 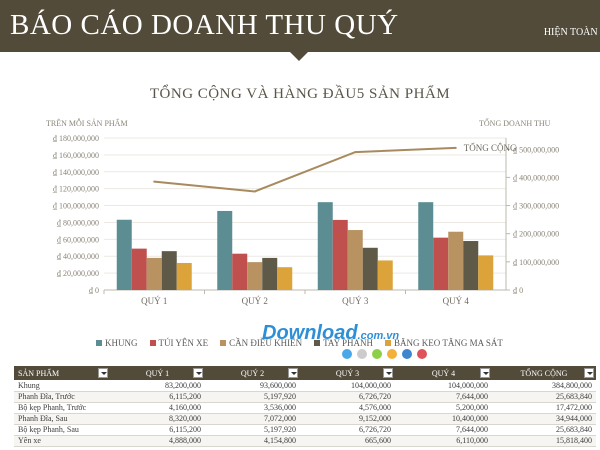 I want to click on table-cell-value: 4,888,000, so click(x=157, y=441).